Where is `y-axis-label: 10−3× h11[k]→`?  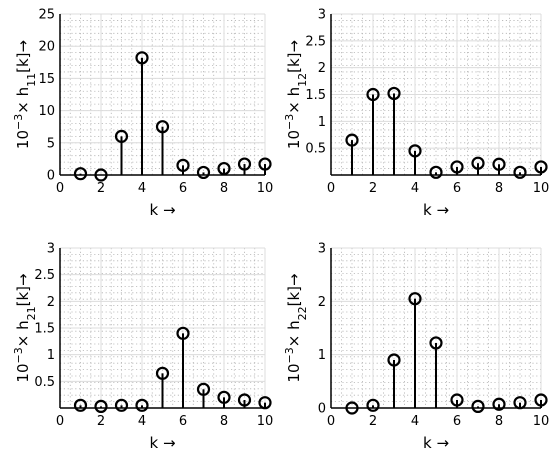 y-axis-label: 10−3× h11[k]→ is located at coordinates (25, 94).